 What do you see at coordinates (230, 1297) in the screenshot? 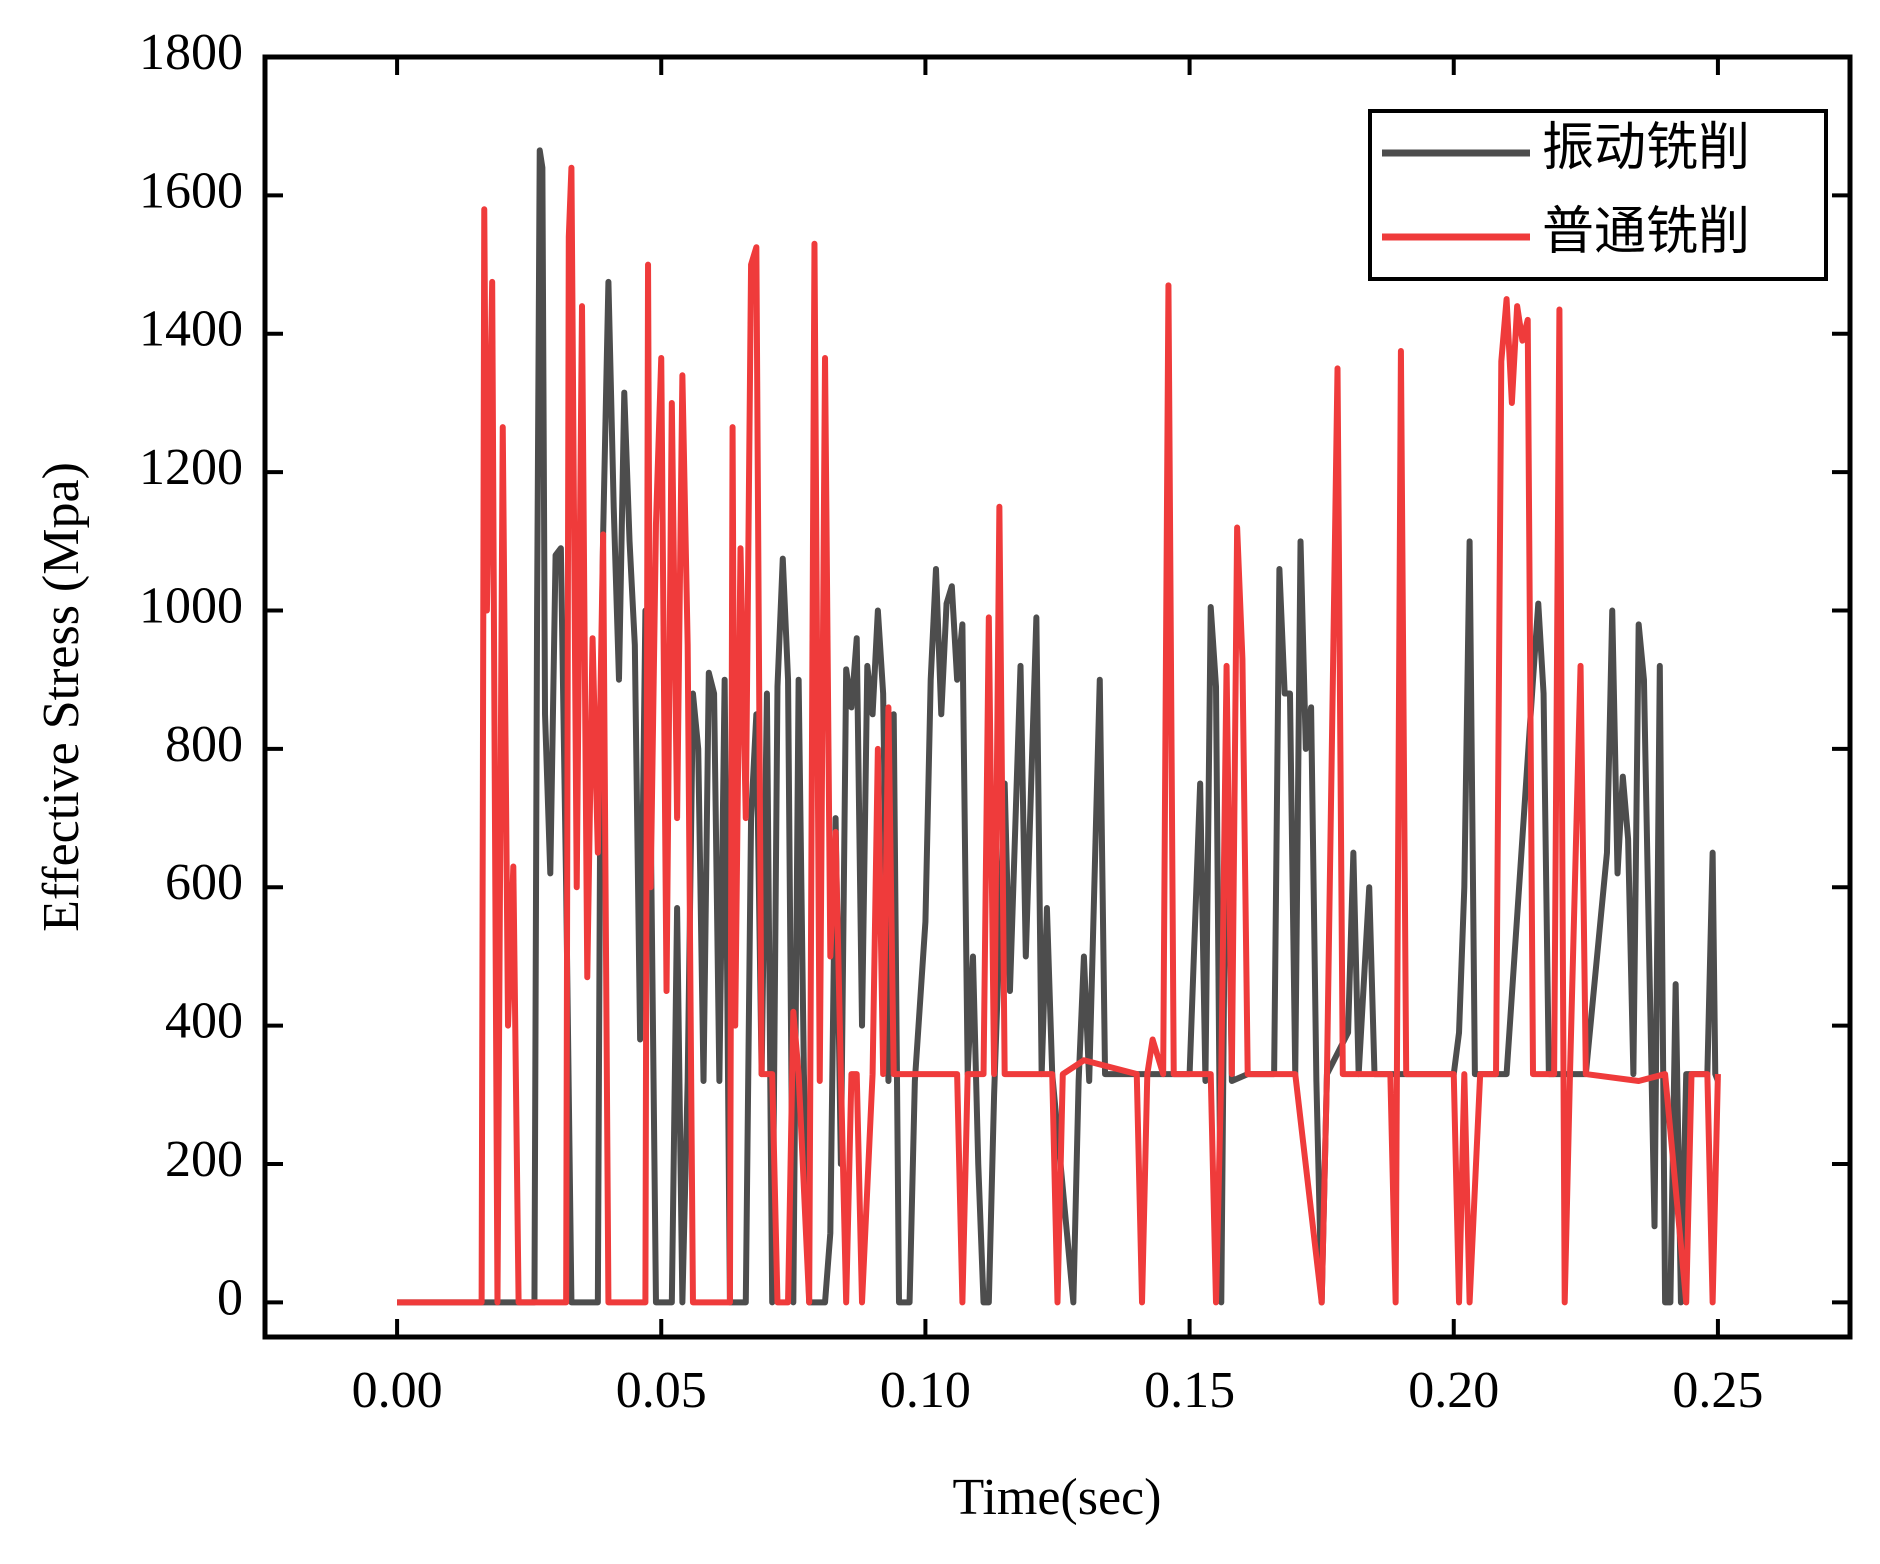
I see `y-tick-label: 0` at bounding box center [230, 1297].